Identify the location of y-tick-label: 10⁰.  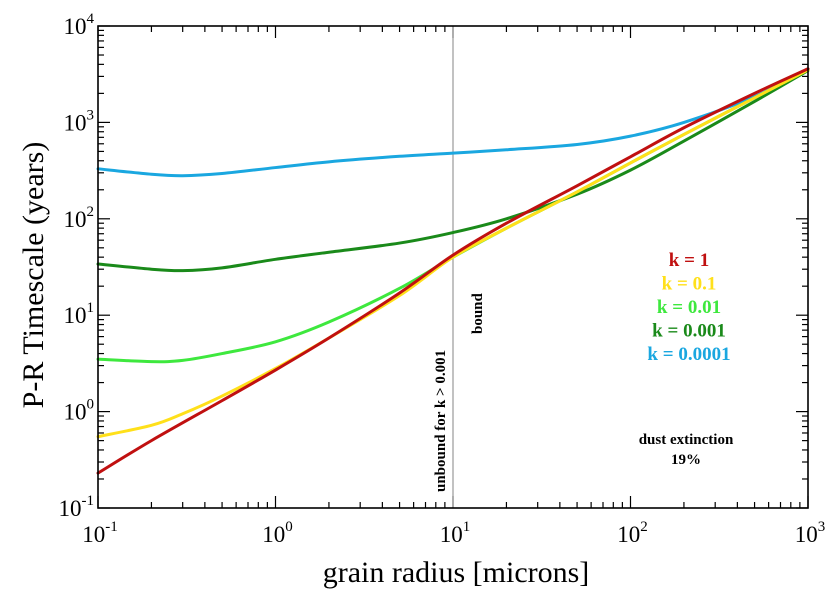
(79, 411).